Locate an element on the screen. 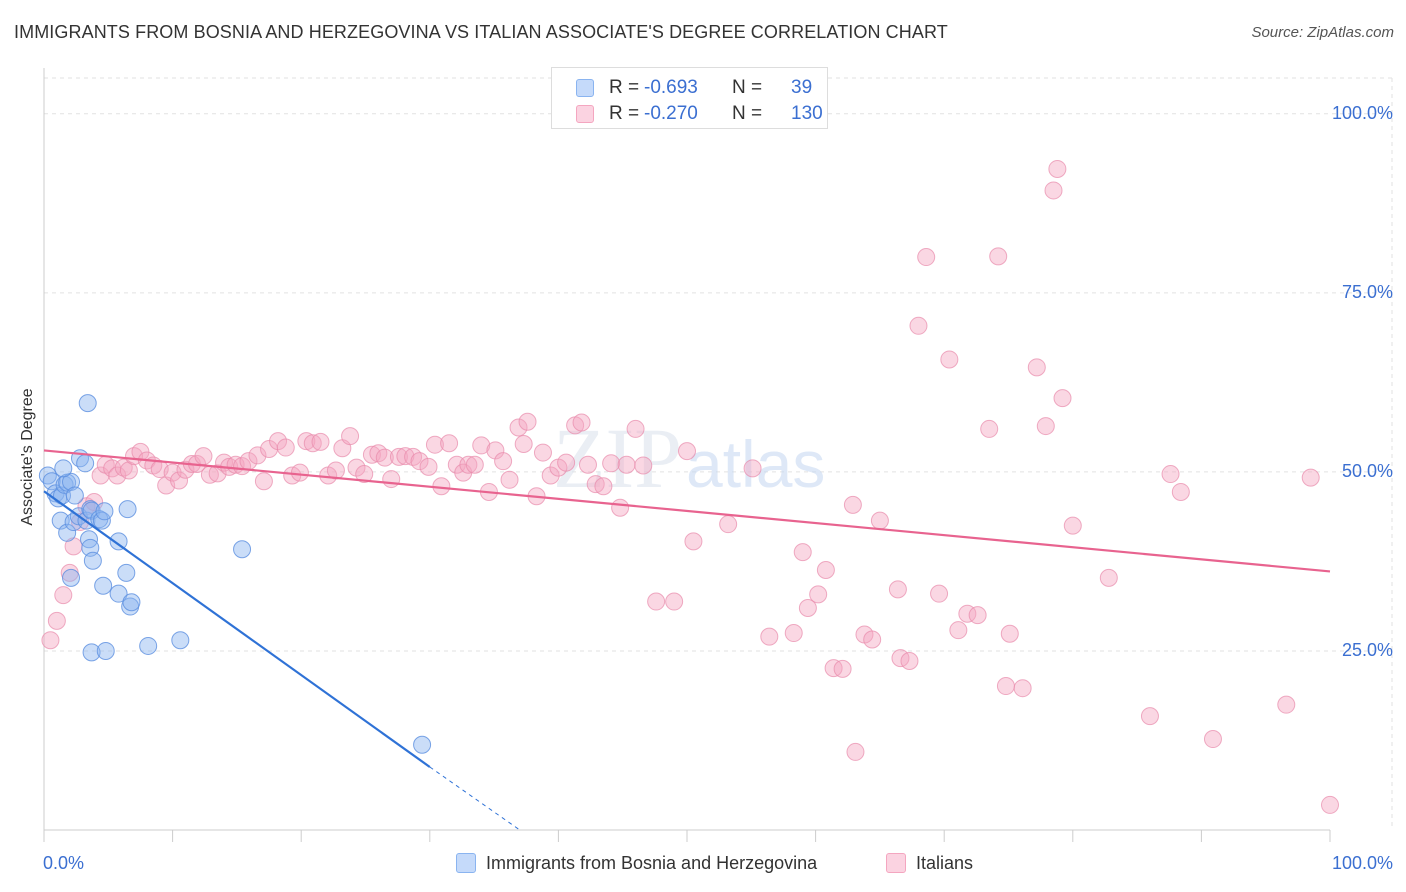 Image resolution: width=1406 pixels, height=892 pixels. y-tick-label: 100.0% is located at coordinates (1362, 112).